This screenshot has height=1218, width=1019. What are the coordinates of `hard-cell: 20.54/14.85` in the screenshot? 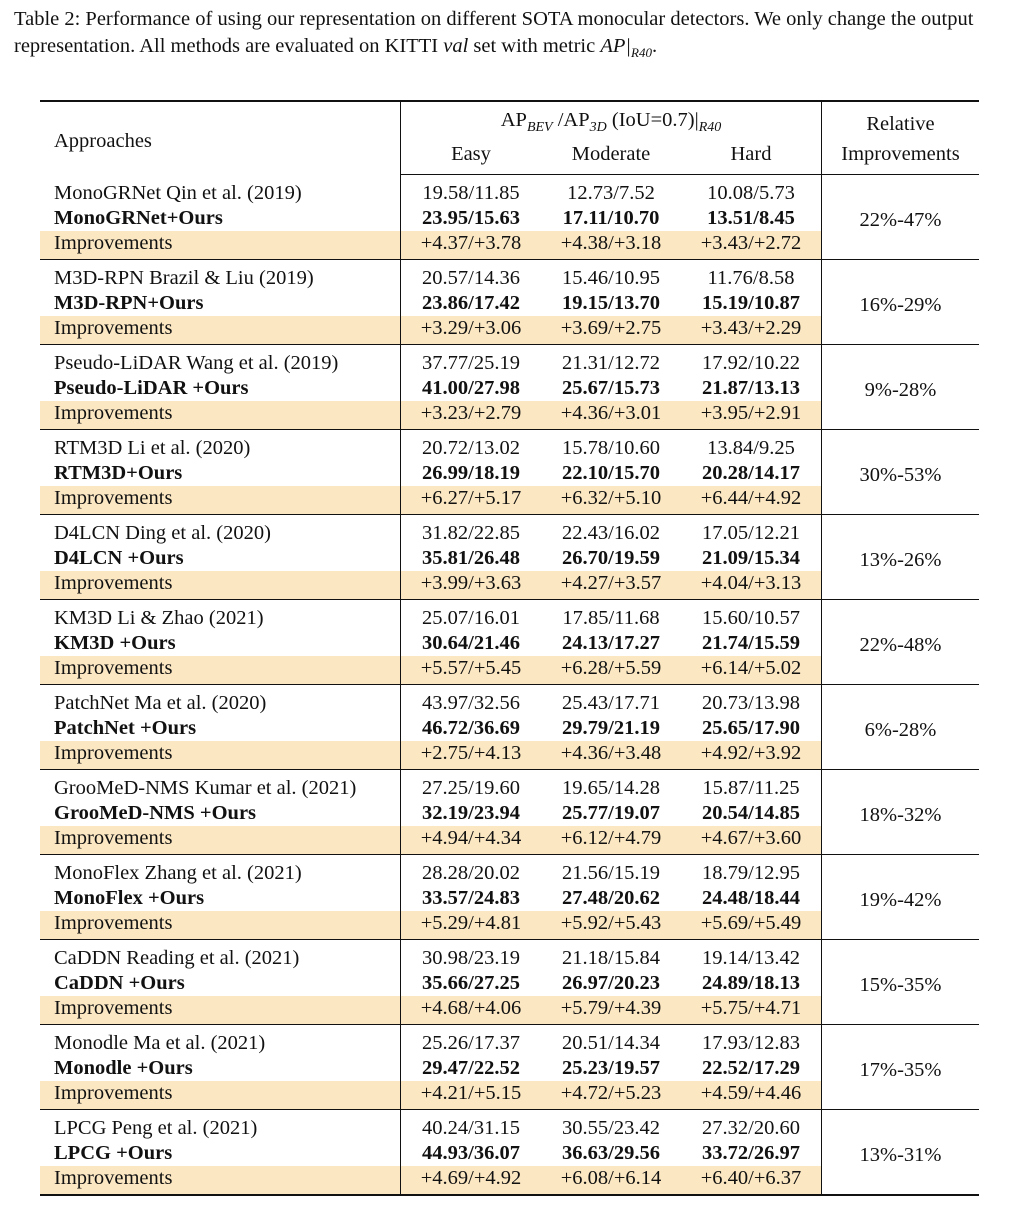 It's located at (751, 814).